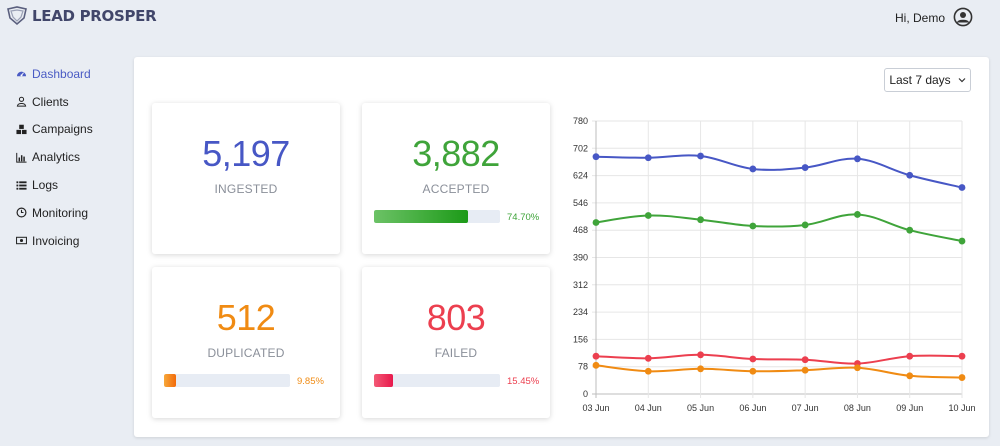 The height and width of the screenshot is (446, 1000). I want to click on sidebar-item-logs: Logs, so click(73, 185).